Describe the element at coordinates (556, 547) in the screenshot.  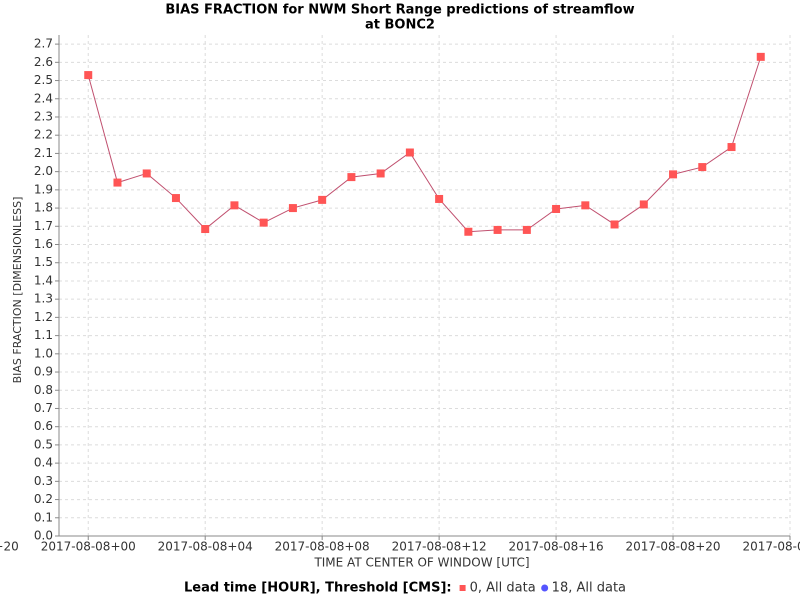
I see `x-tick-label: 2017-08-08+16` at that location.